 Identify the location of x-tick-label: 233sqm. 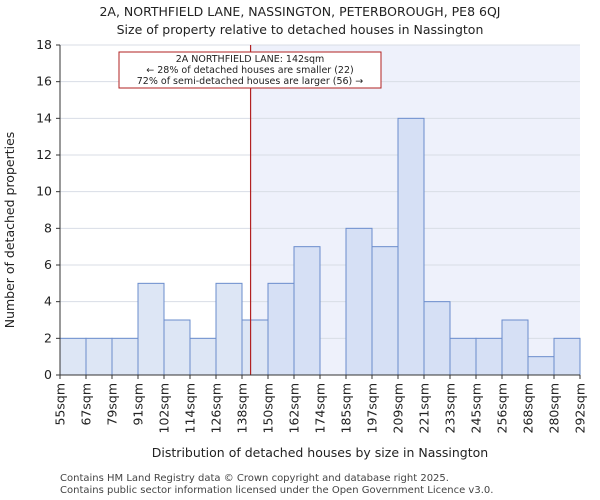
(450, 408).